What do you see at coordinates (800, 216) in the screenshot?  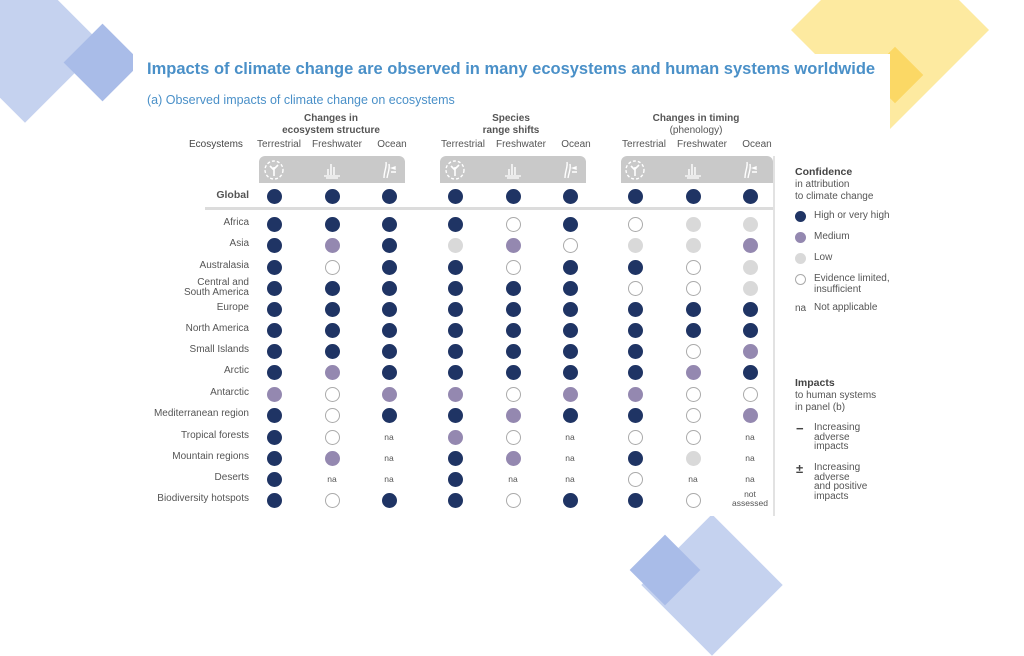 I see `legend-dot-high` at bounding box center [800, 216].